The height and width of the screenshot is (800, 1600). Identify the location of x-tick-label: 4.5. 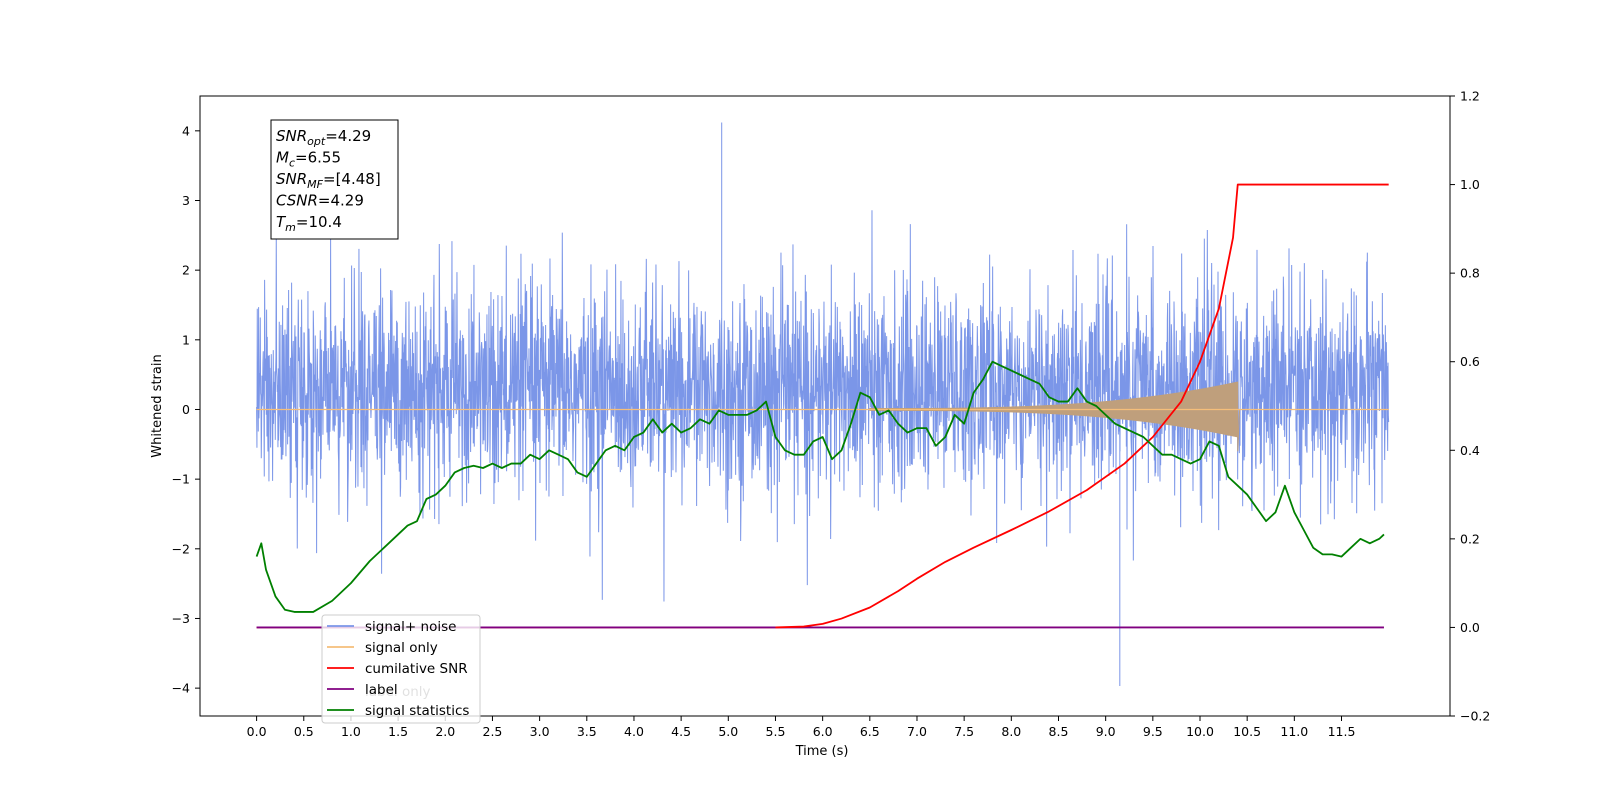
(681, 731).